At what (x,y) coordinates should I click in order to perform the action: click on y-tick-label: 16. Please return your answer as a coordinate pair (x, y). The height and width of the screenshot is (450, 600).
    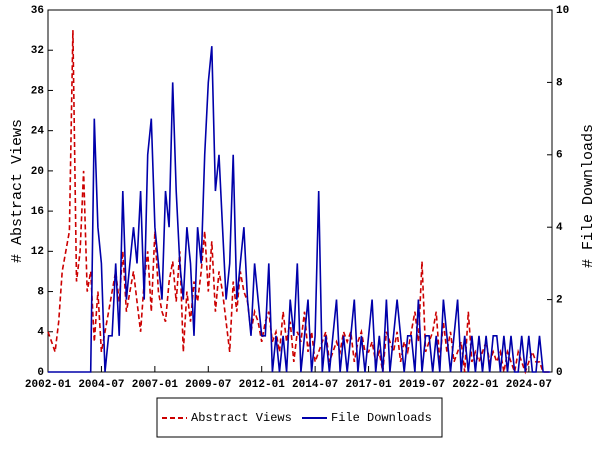
    Looking at the image, I should click on (37, 212).